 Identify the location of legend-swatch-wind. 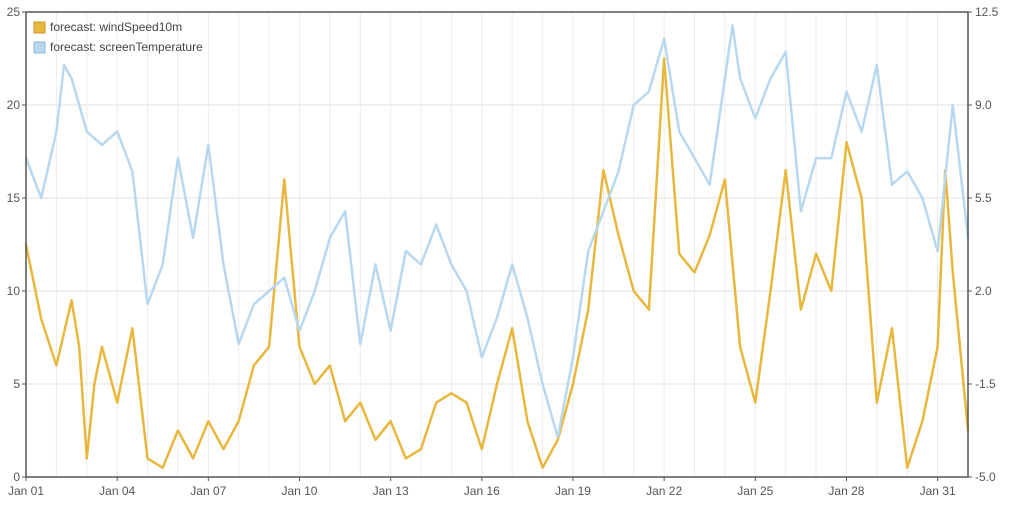
(39, 27).